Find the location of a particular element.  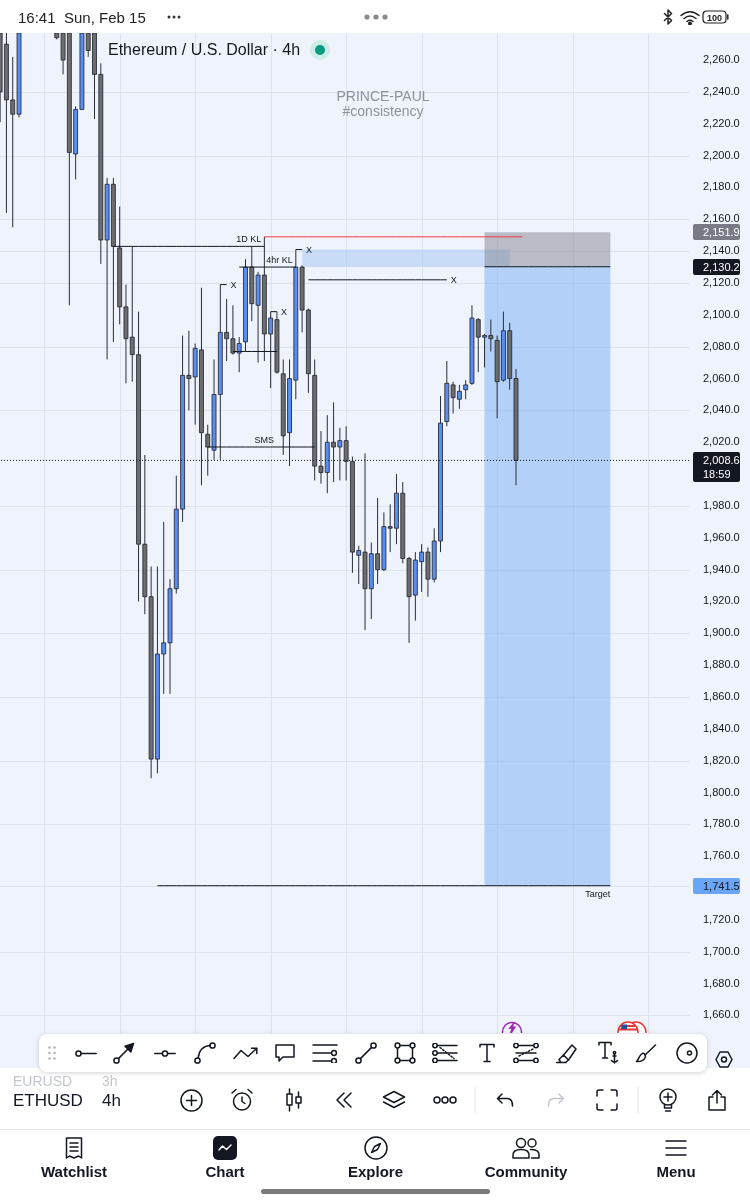

y-tick-label: 1,700.0 is located at coordinates (721, 950).